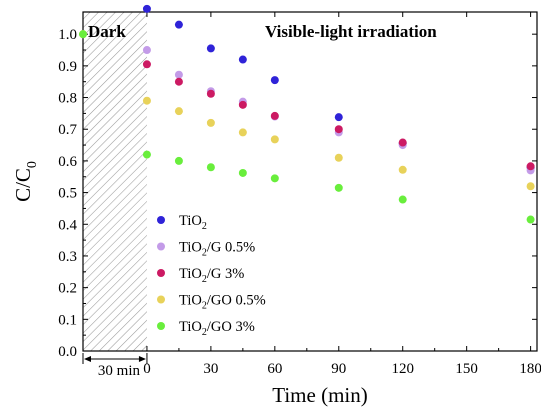 The width and height of the screenshot is (541, 407). What do you see at coordinates (32, 164) in the screenshot?
I see `y-axis-title-subscript: 0` at bounding box center [32, 164].